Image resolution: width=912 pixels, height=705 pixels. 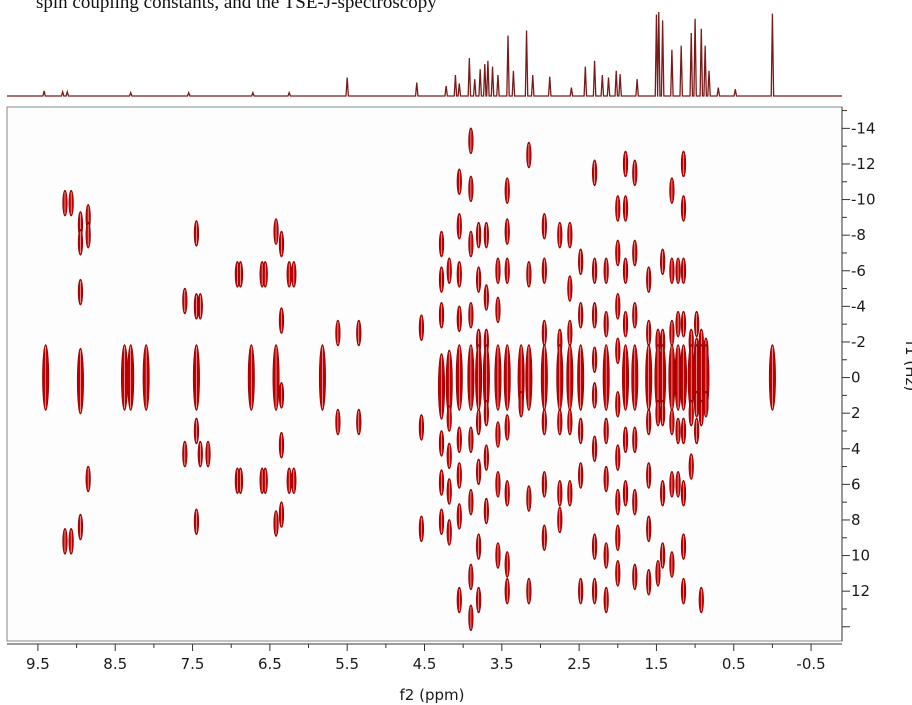 I want to click on y-tick-label: 10, so click(x=860, y=556).